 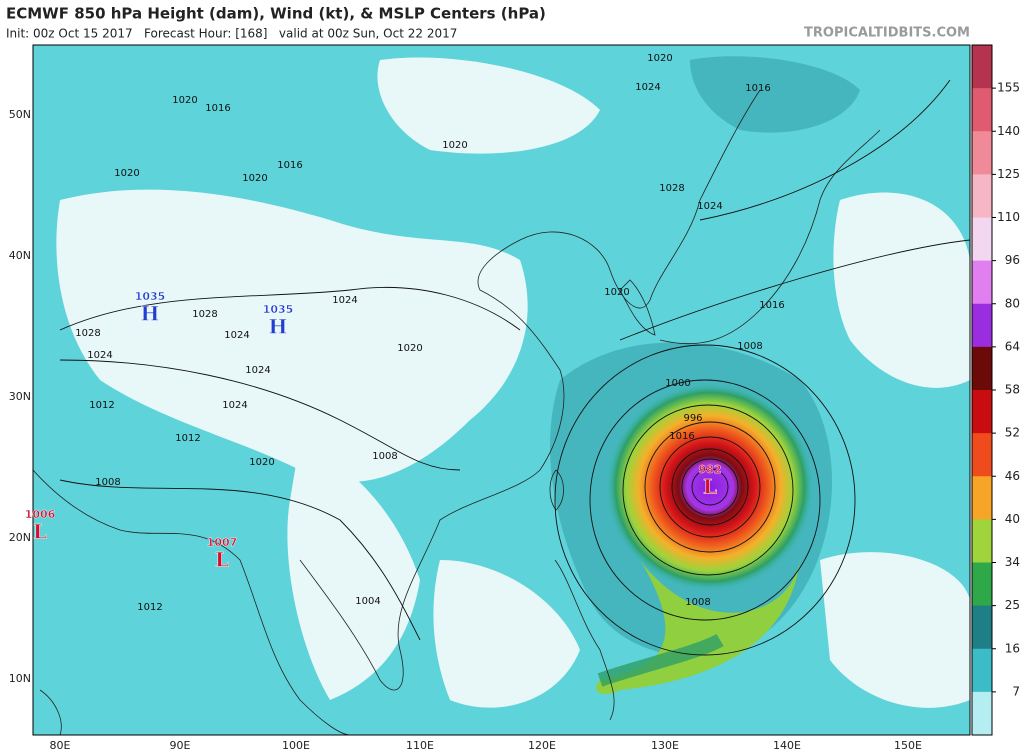 What do you see at coordinates (60, 745) in the screenshot?
I see `longitude-label: 80E` at bounding box center [60, 745].